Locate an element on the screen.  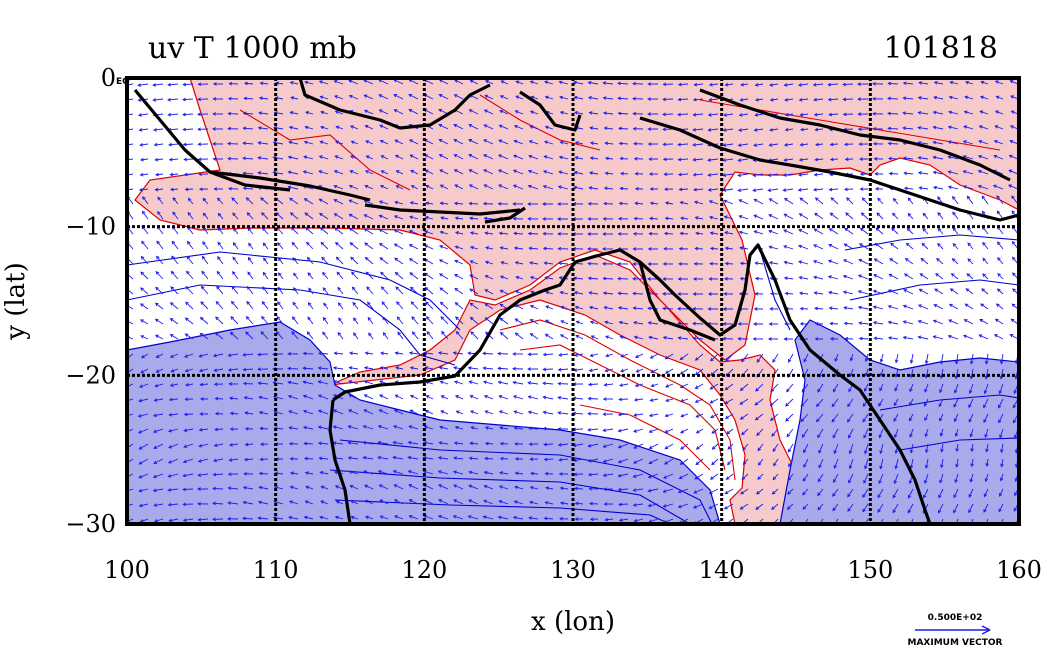
coastline-gulf is located at coordinates (677, 301).